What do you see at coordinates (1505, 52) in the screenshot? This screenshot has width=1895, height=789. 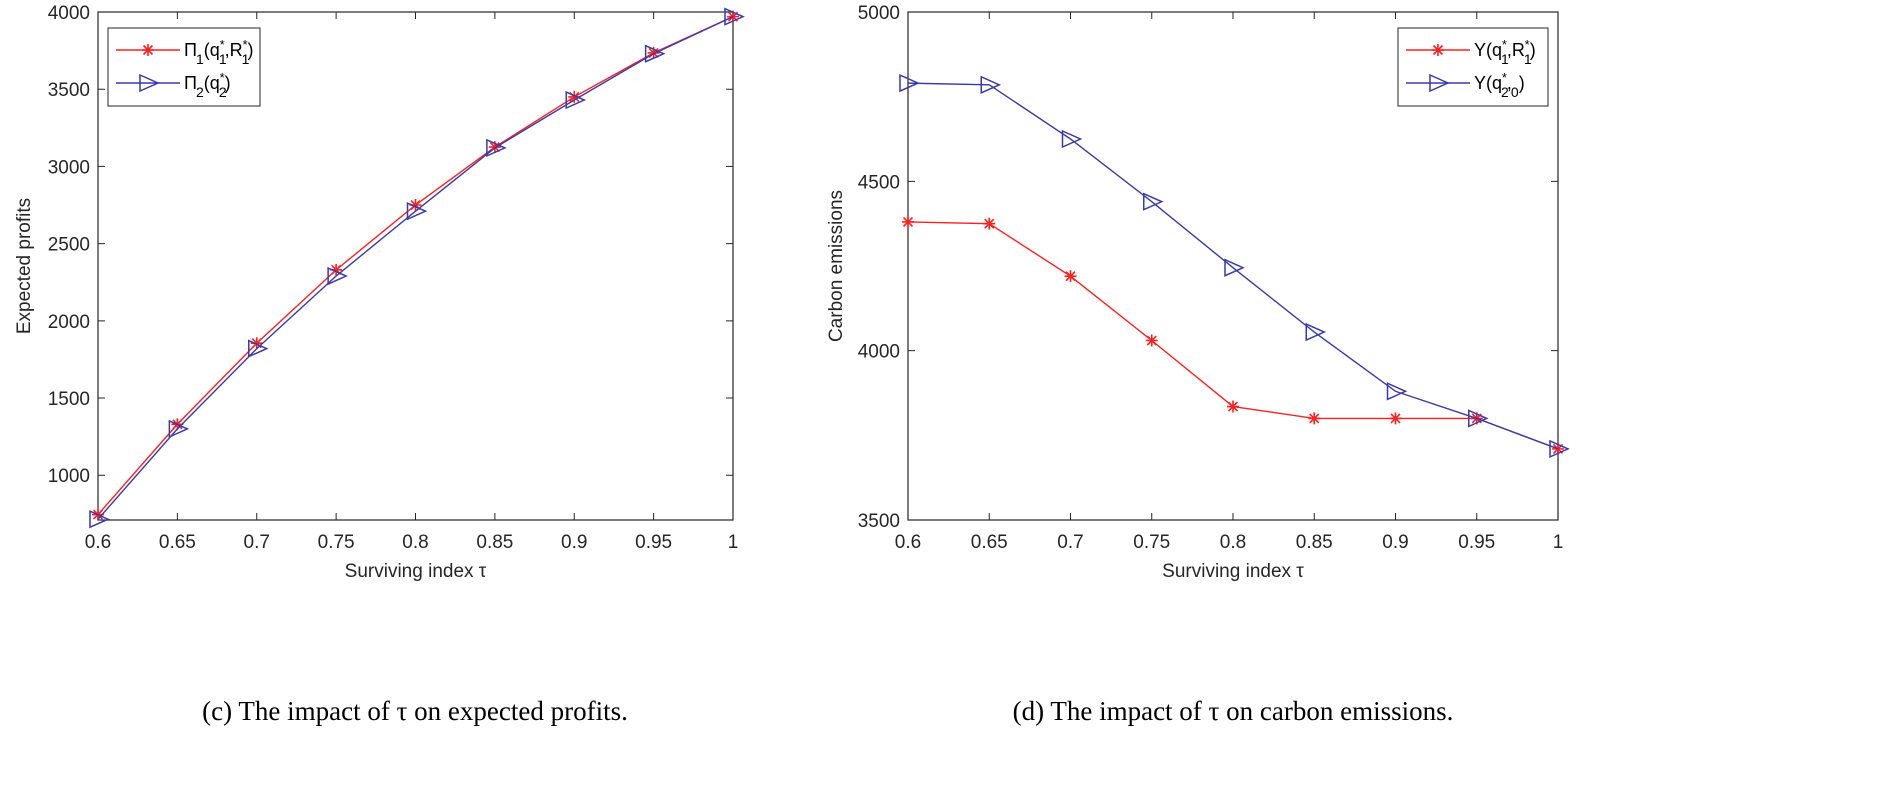 I see `legend-label: Y(q1*,R1*)` at bounding box center [1505, 52].